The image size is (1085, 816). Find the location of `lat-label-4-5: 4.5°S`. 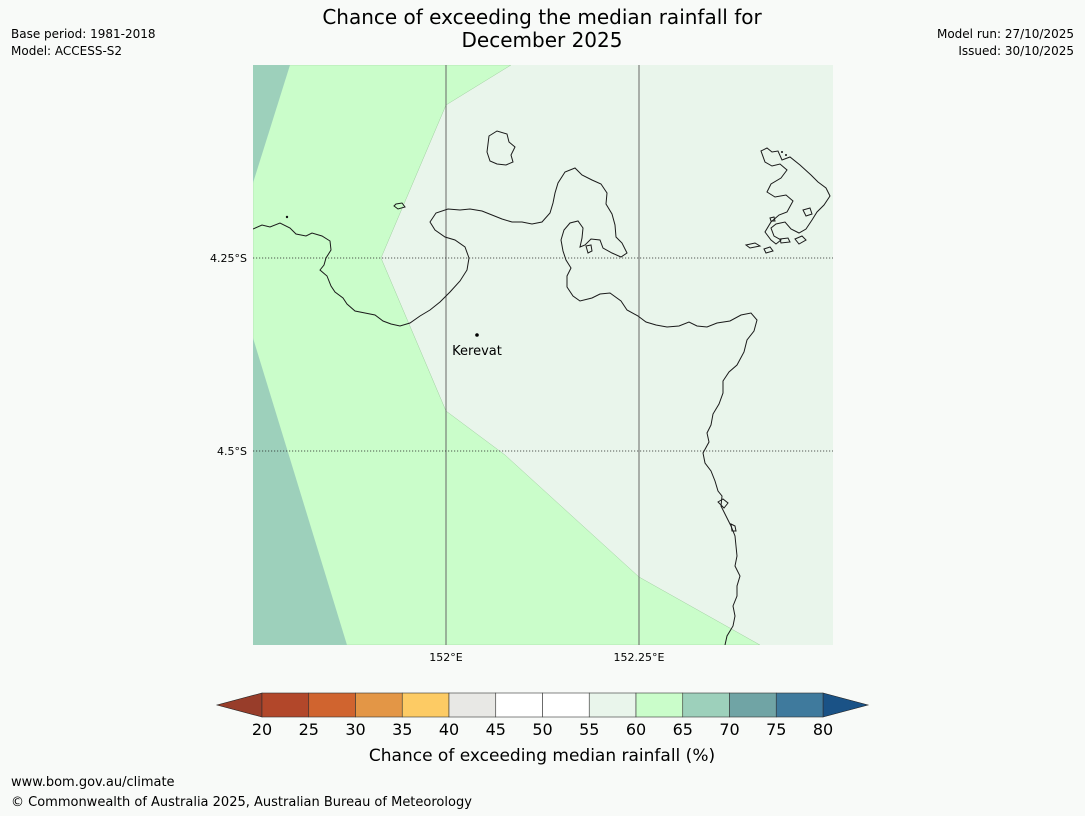

lat-label-4-5: 4.5°S is located at coordinates (232, 451).